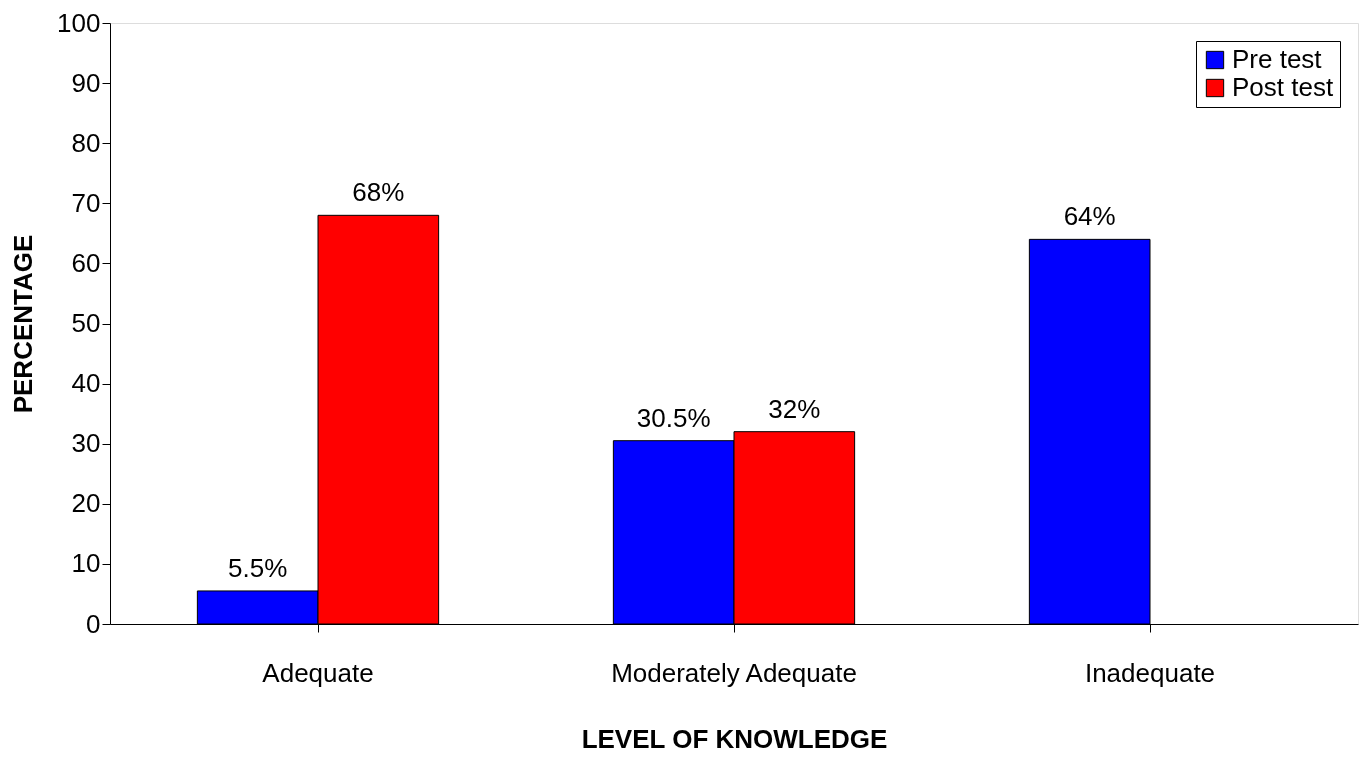  What do you see at coordinates (86, 383) in the screenshot?
I see `y-tick-label: 40` at bounding box center [86, 383].